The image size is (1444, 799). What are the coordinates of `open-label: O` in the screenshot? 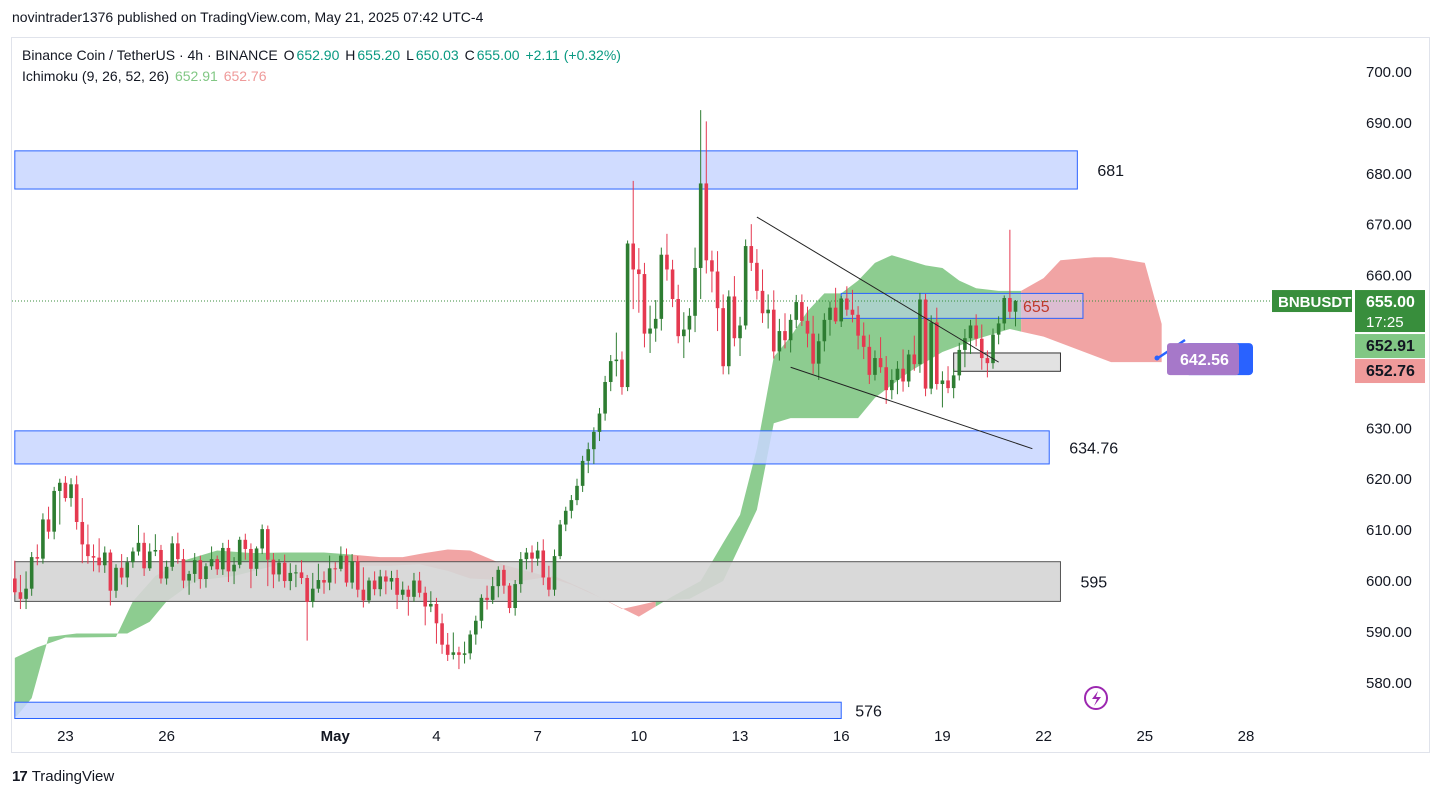 It's located at (289, 55).